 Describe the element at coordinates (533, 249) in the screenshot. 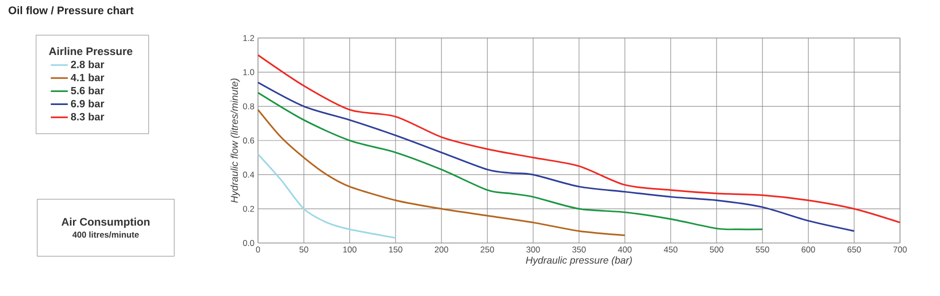

I see `x-tick-label: 300` at that location.